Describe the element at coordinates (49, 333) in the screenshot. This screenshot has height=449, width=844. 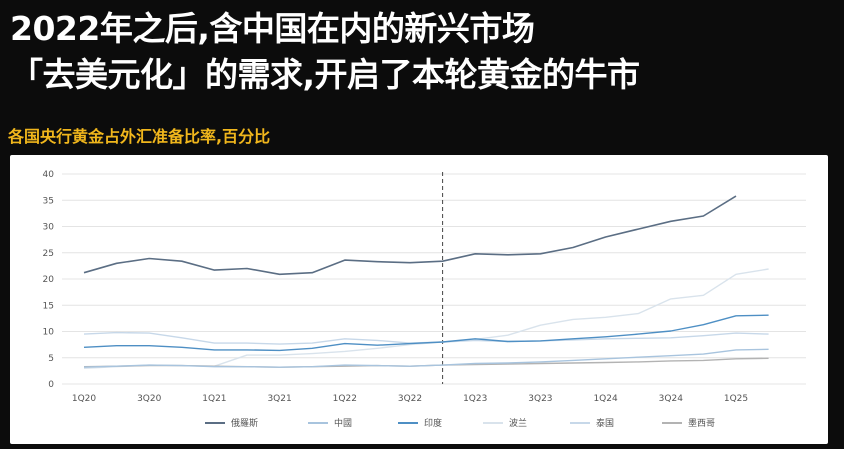
I see `y-tick-label: 10` at that location.